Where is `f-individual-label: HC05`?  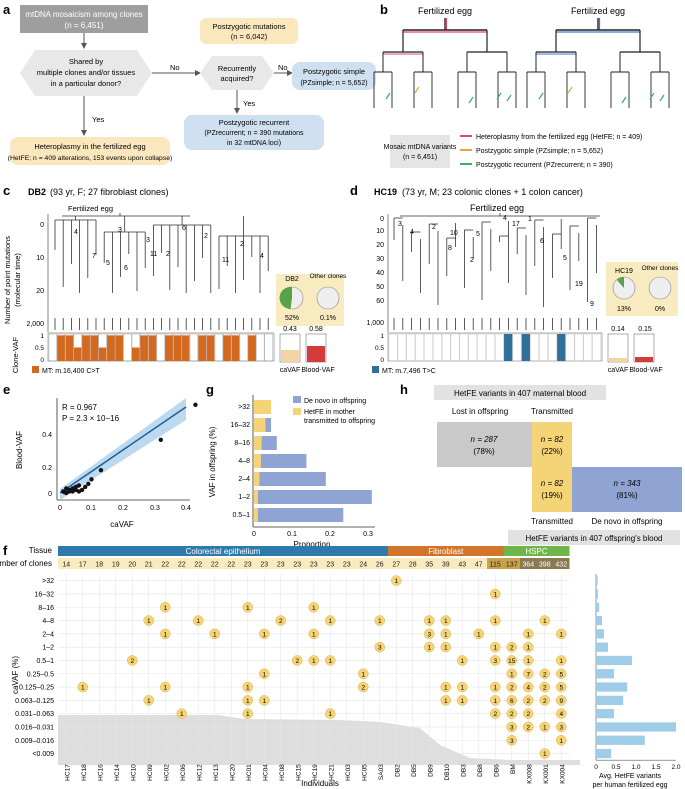 f-individual-label: HC05 is located at coordinates (364, 772).